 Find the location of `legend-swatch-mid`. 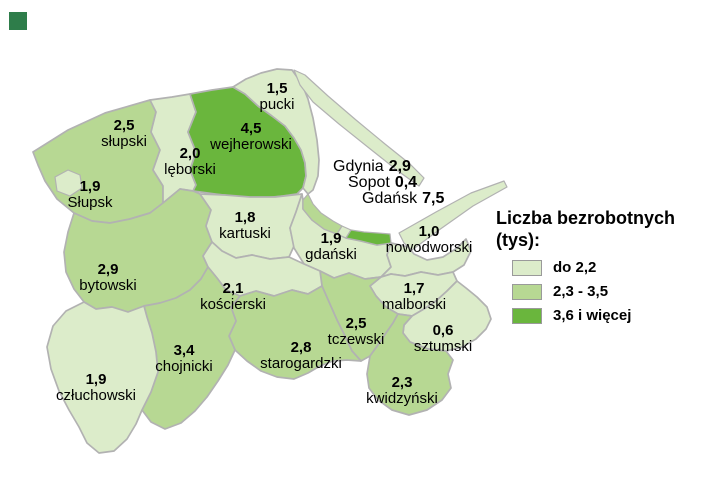

legend-swatch-mid is located at coordinates (527, 291).